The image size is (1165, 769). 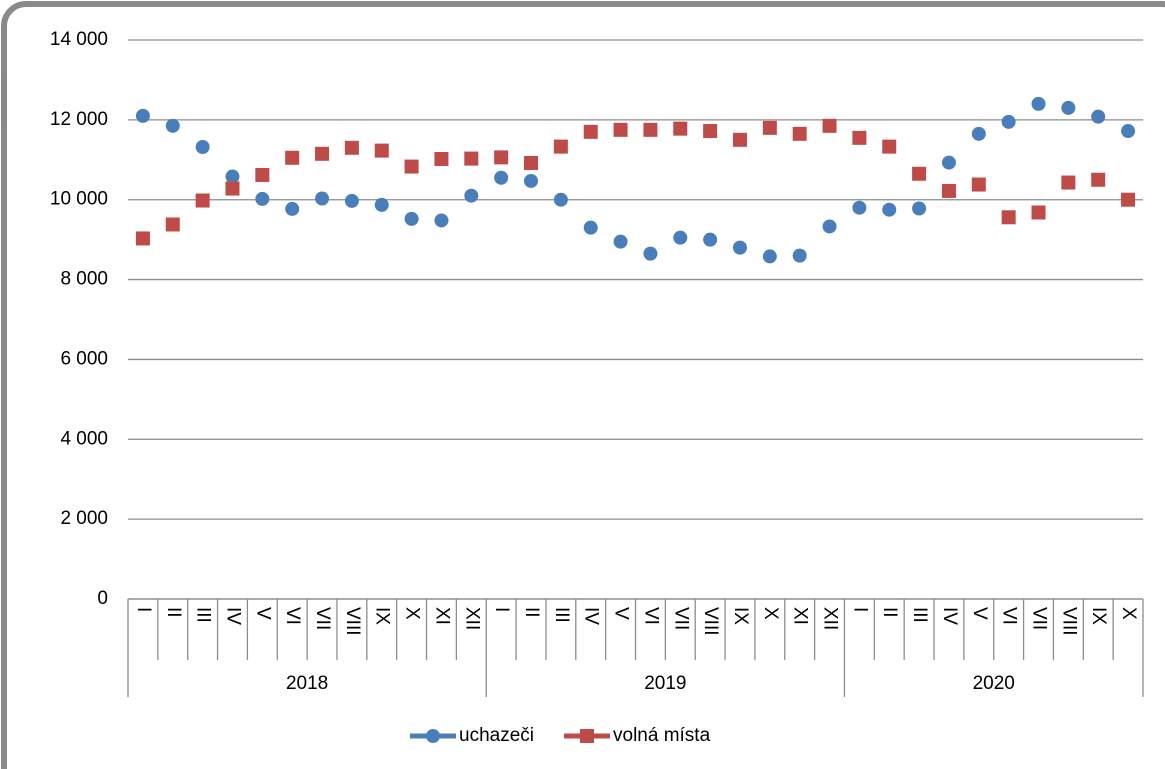 I want to click on legend-label: volná místa, so click(x=662, y=735).